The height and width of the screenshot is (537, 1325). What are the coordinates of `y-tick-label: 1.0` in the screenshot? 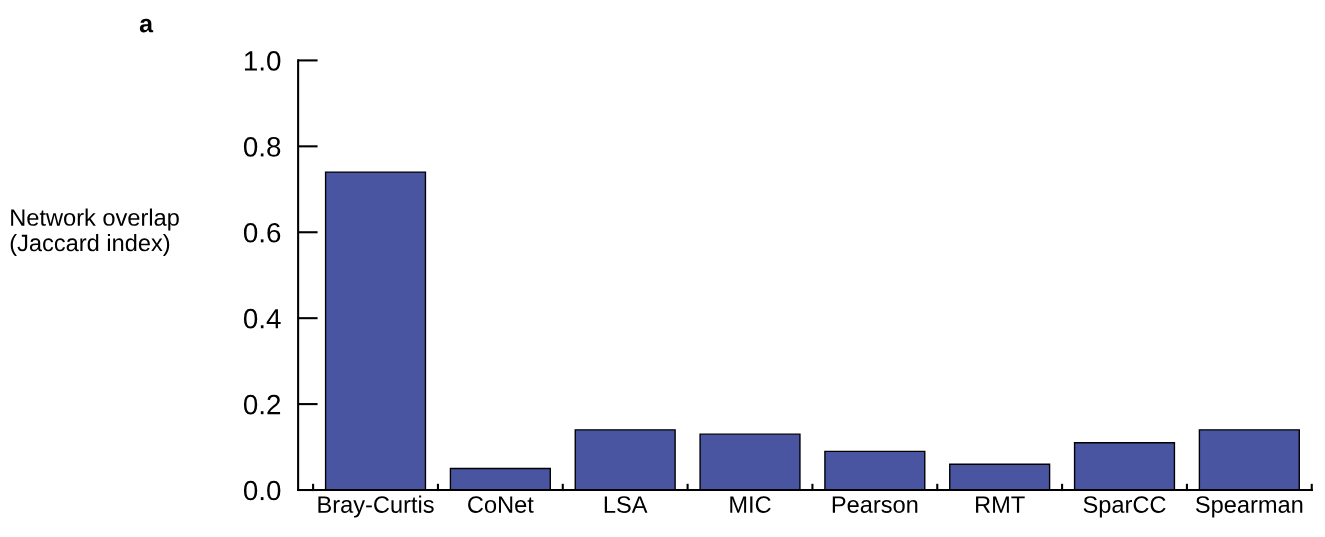 It's located at (262, 61).